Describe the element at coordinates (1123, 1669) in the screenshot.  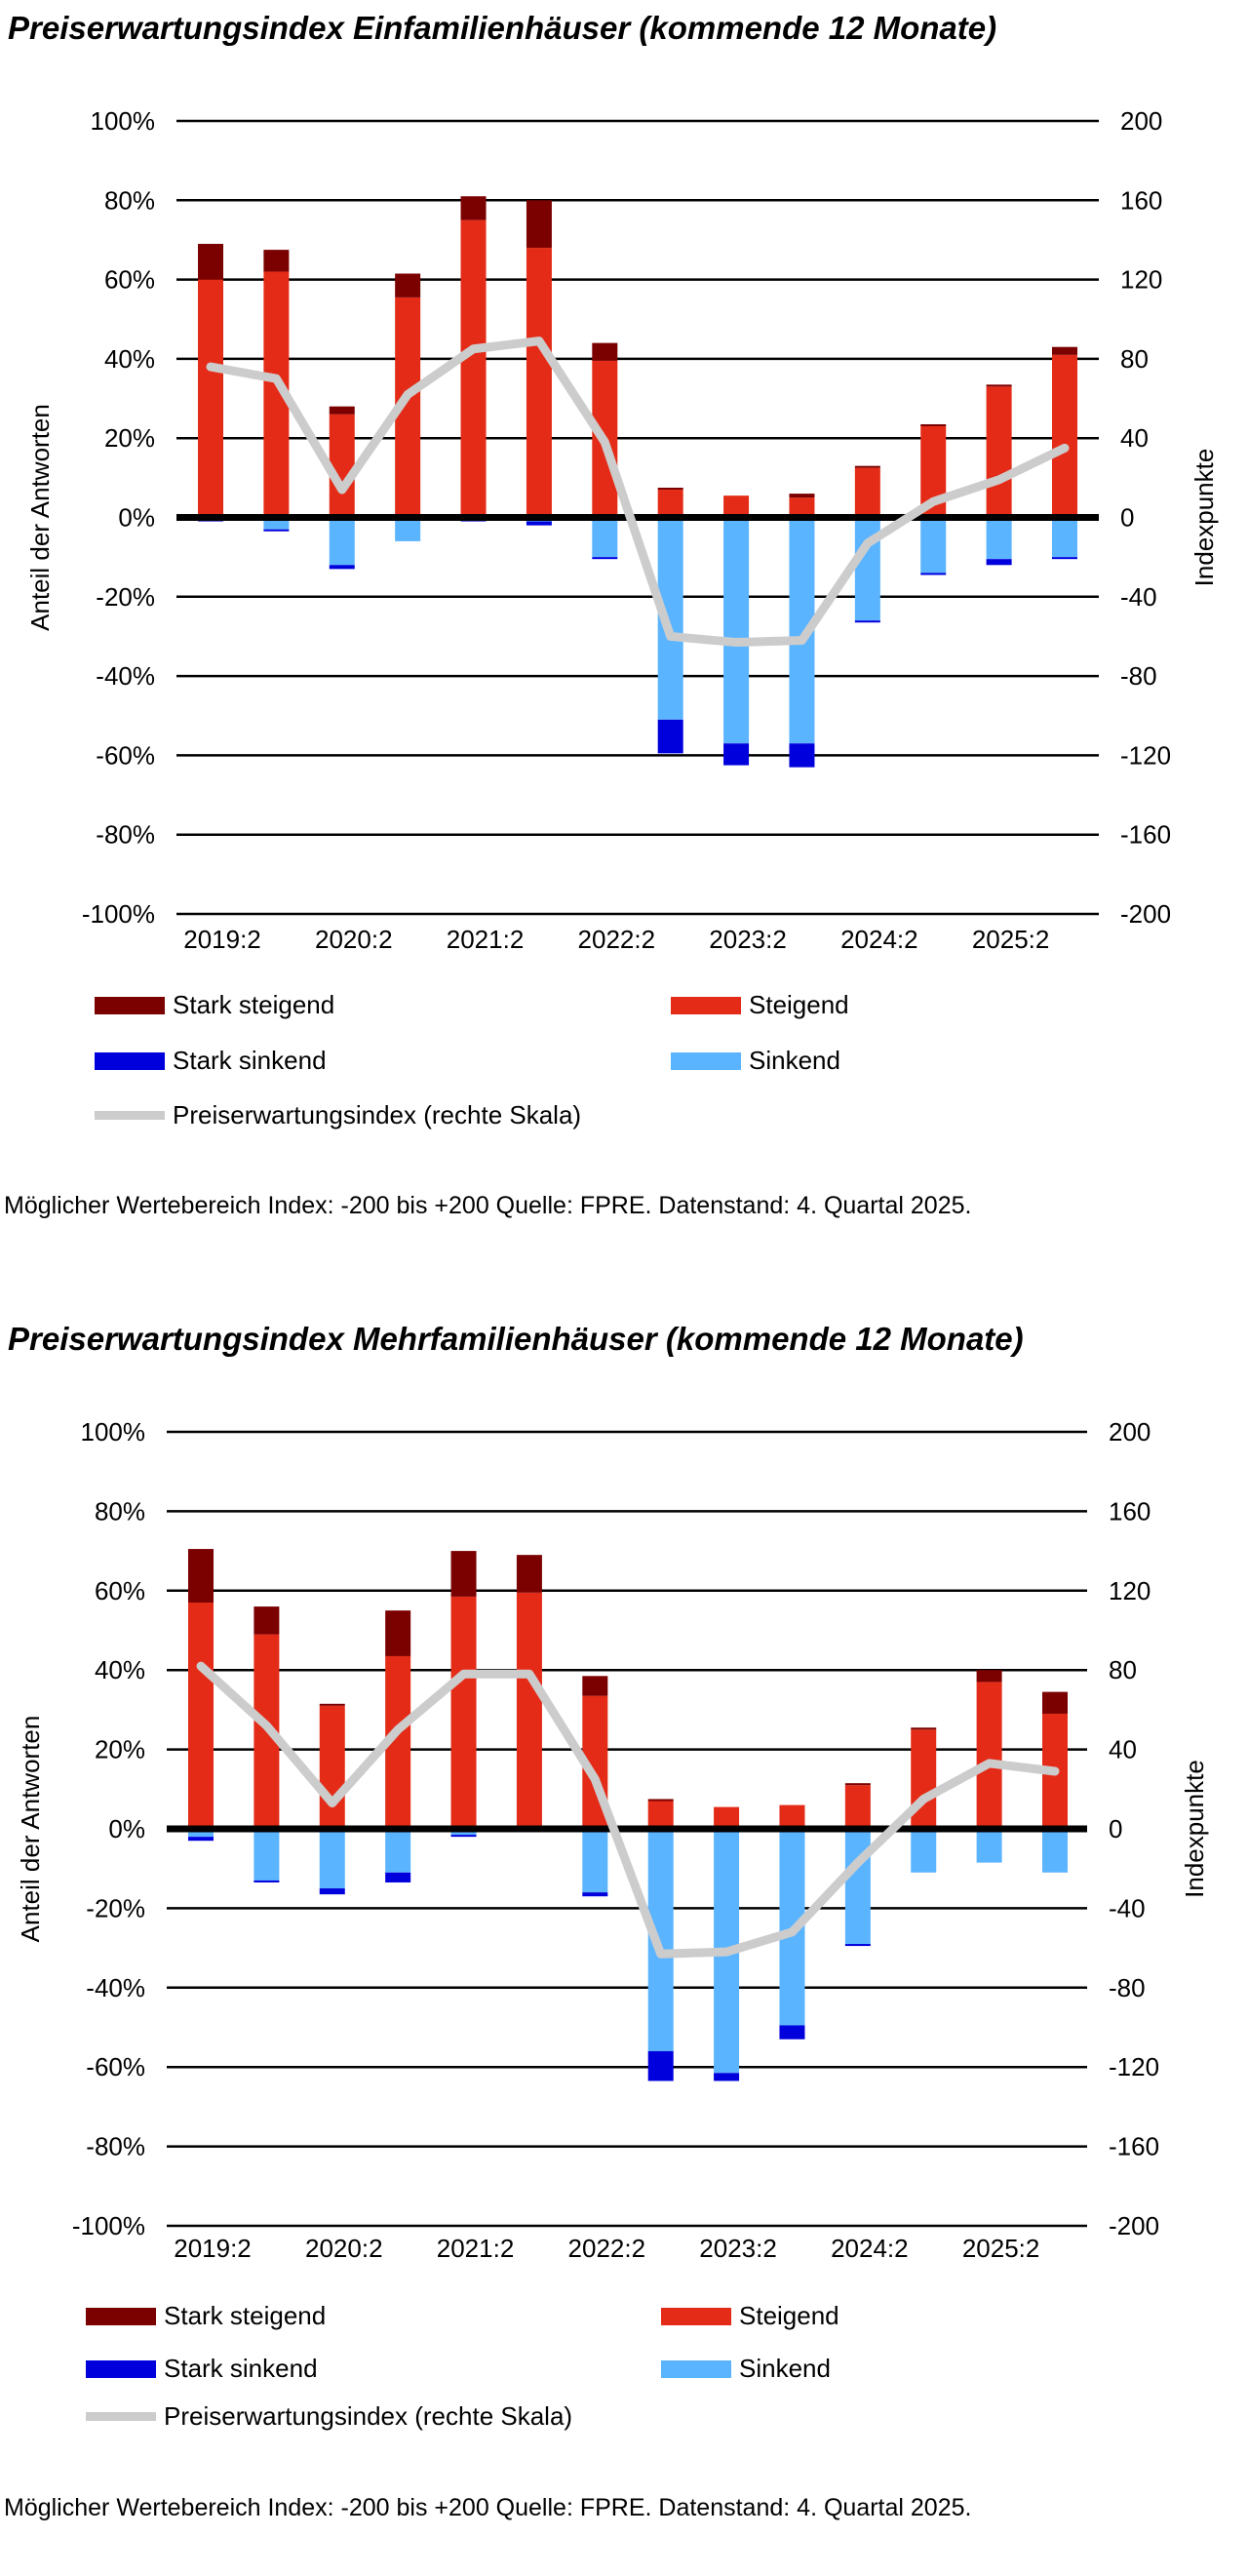
I see `y2-tick-label: 80` at that location.